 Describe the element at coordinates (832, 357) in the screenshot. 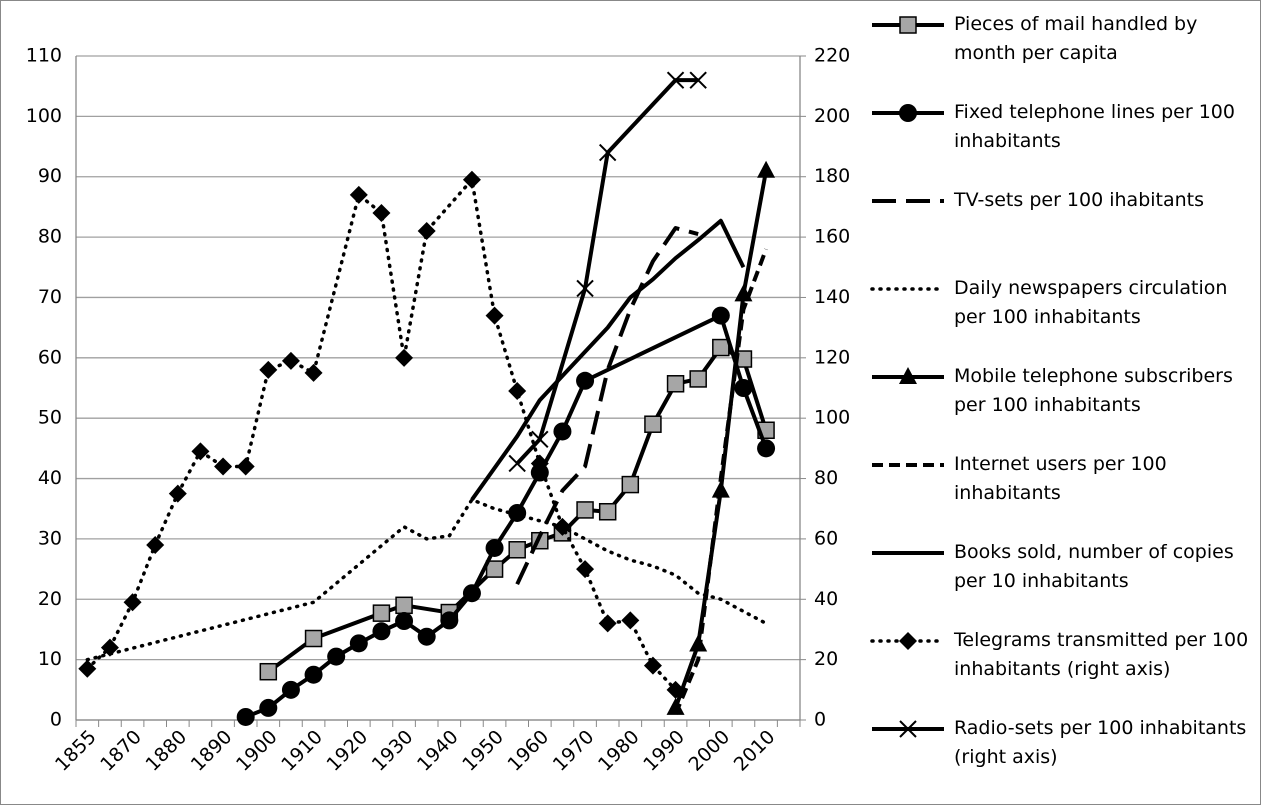

I see `y2-tick-label: 120` at that location.